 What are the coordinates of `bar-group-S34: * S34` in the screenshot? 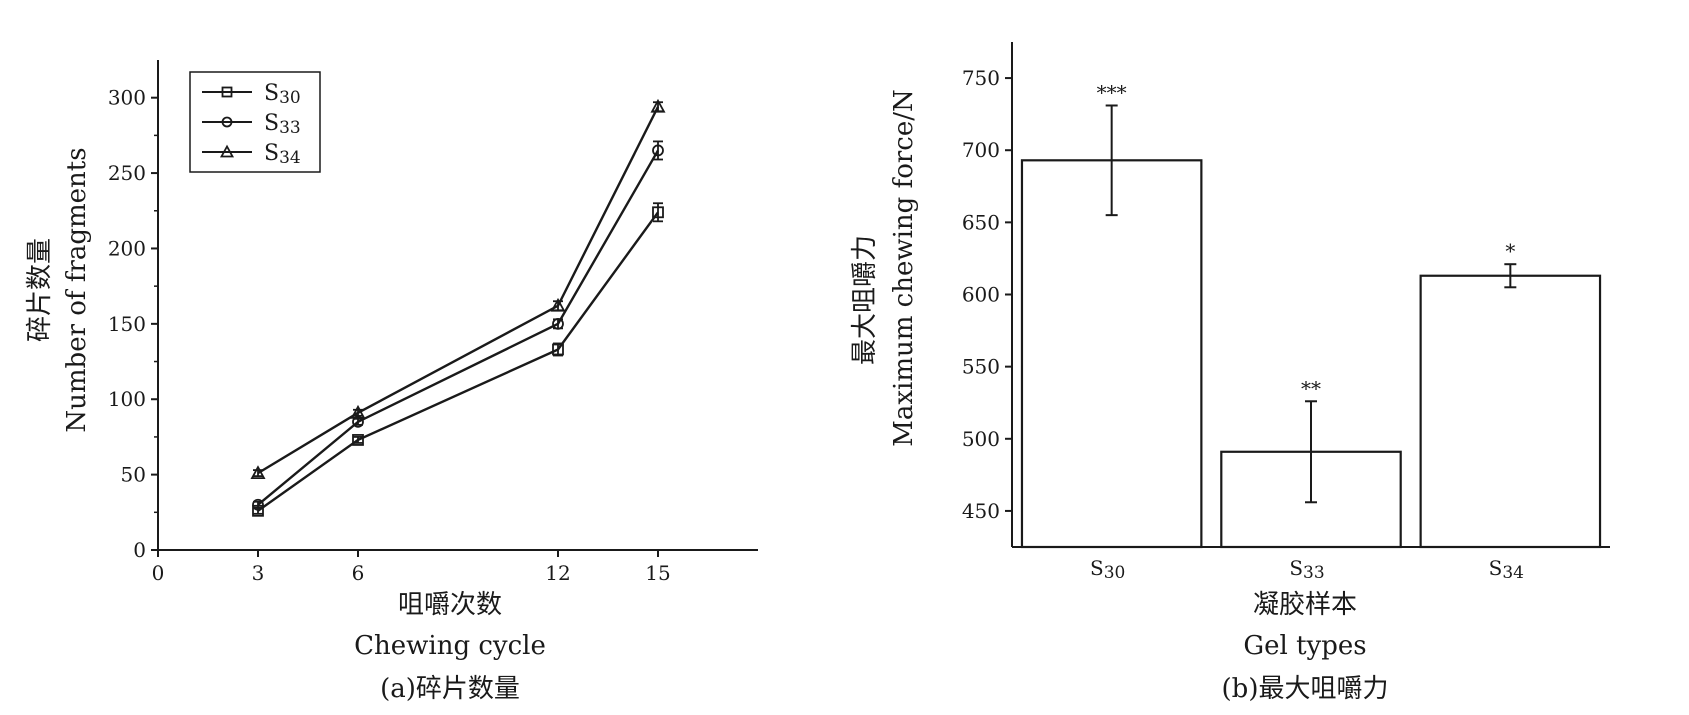 It's located at (1510, 411).